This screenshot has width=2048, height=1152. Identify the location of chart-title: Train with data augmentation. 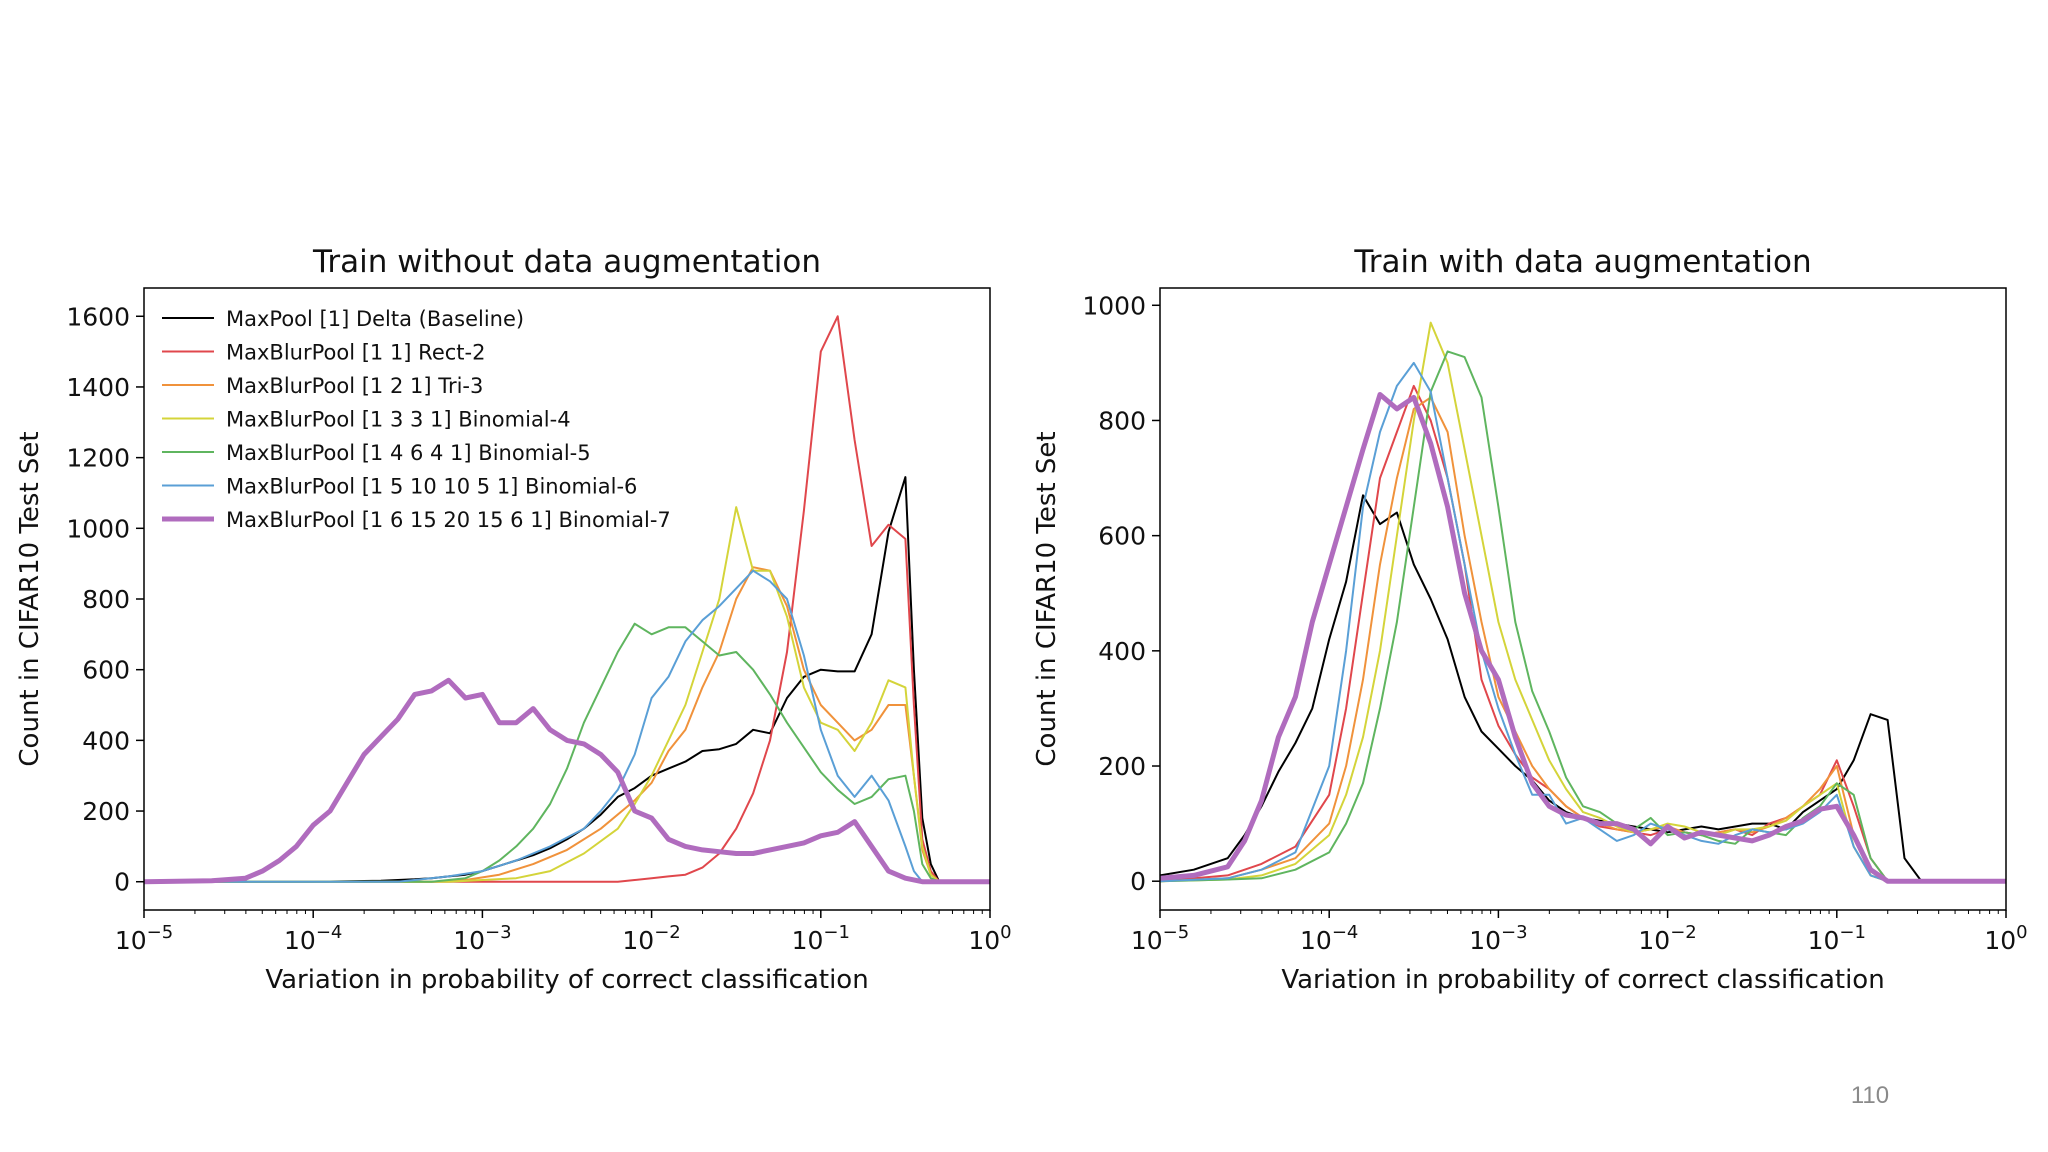
(1582, 262).